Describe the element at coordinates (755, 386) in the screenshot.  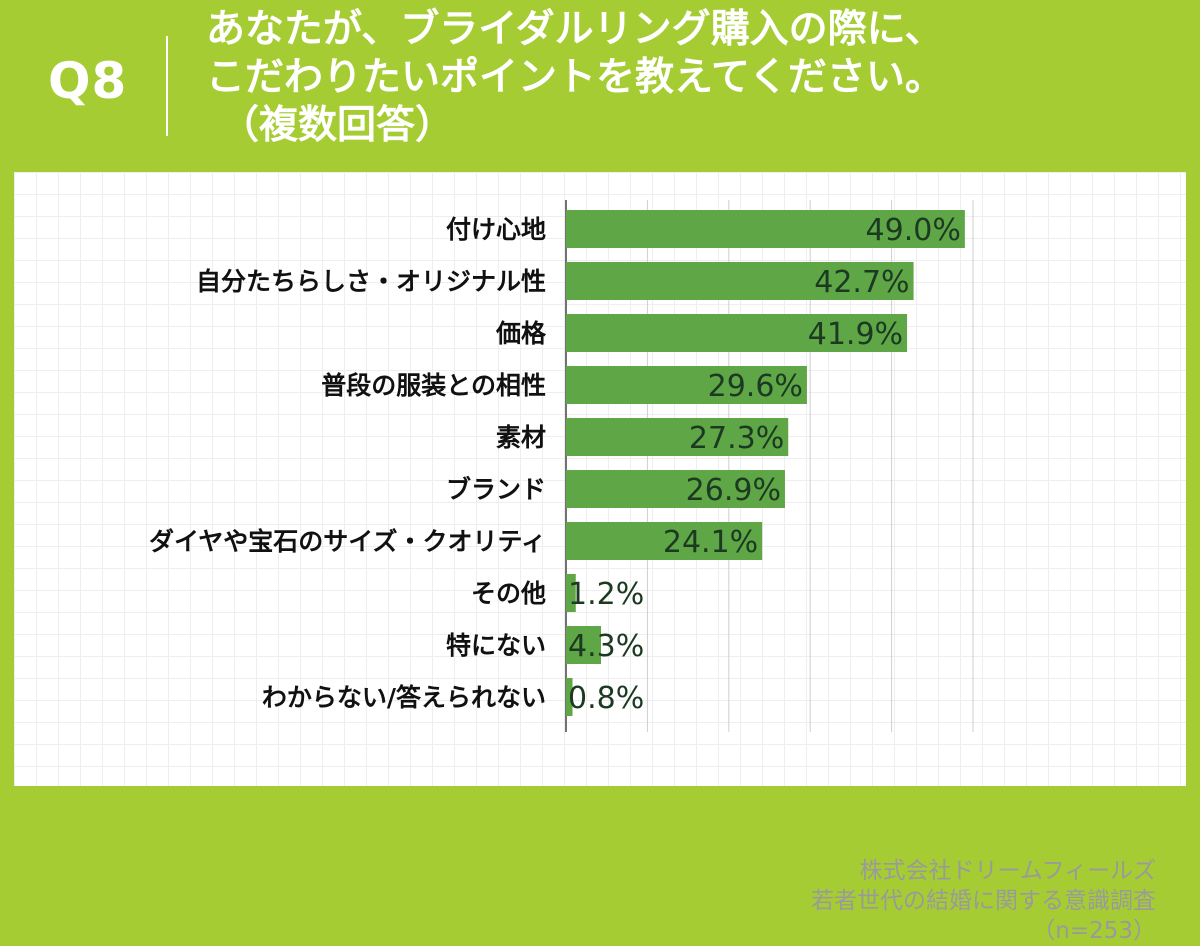
I see `value-label: 29.6%` at that location.